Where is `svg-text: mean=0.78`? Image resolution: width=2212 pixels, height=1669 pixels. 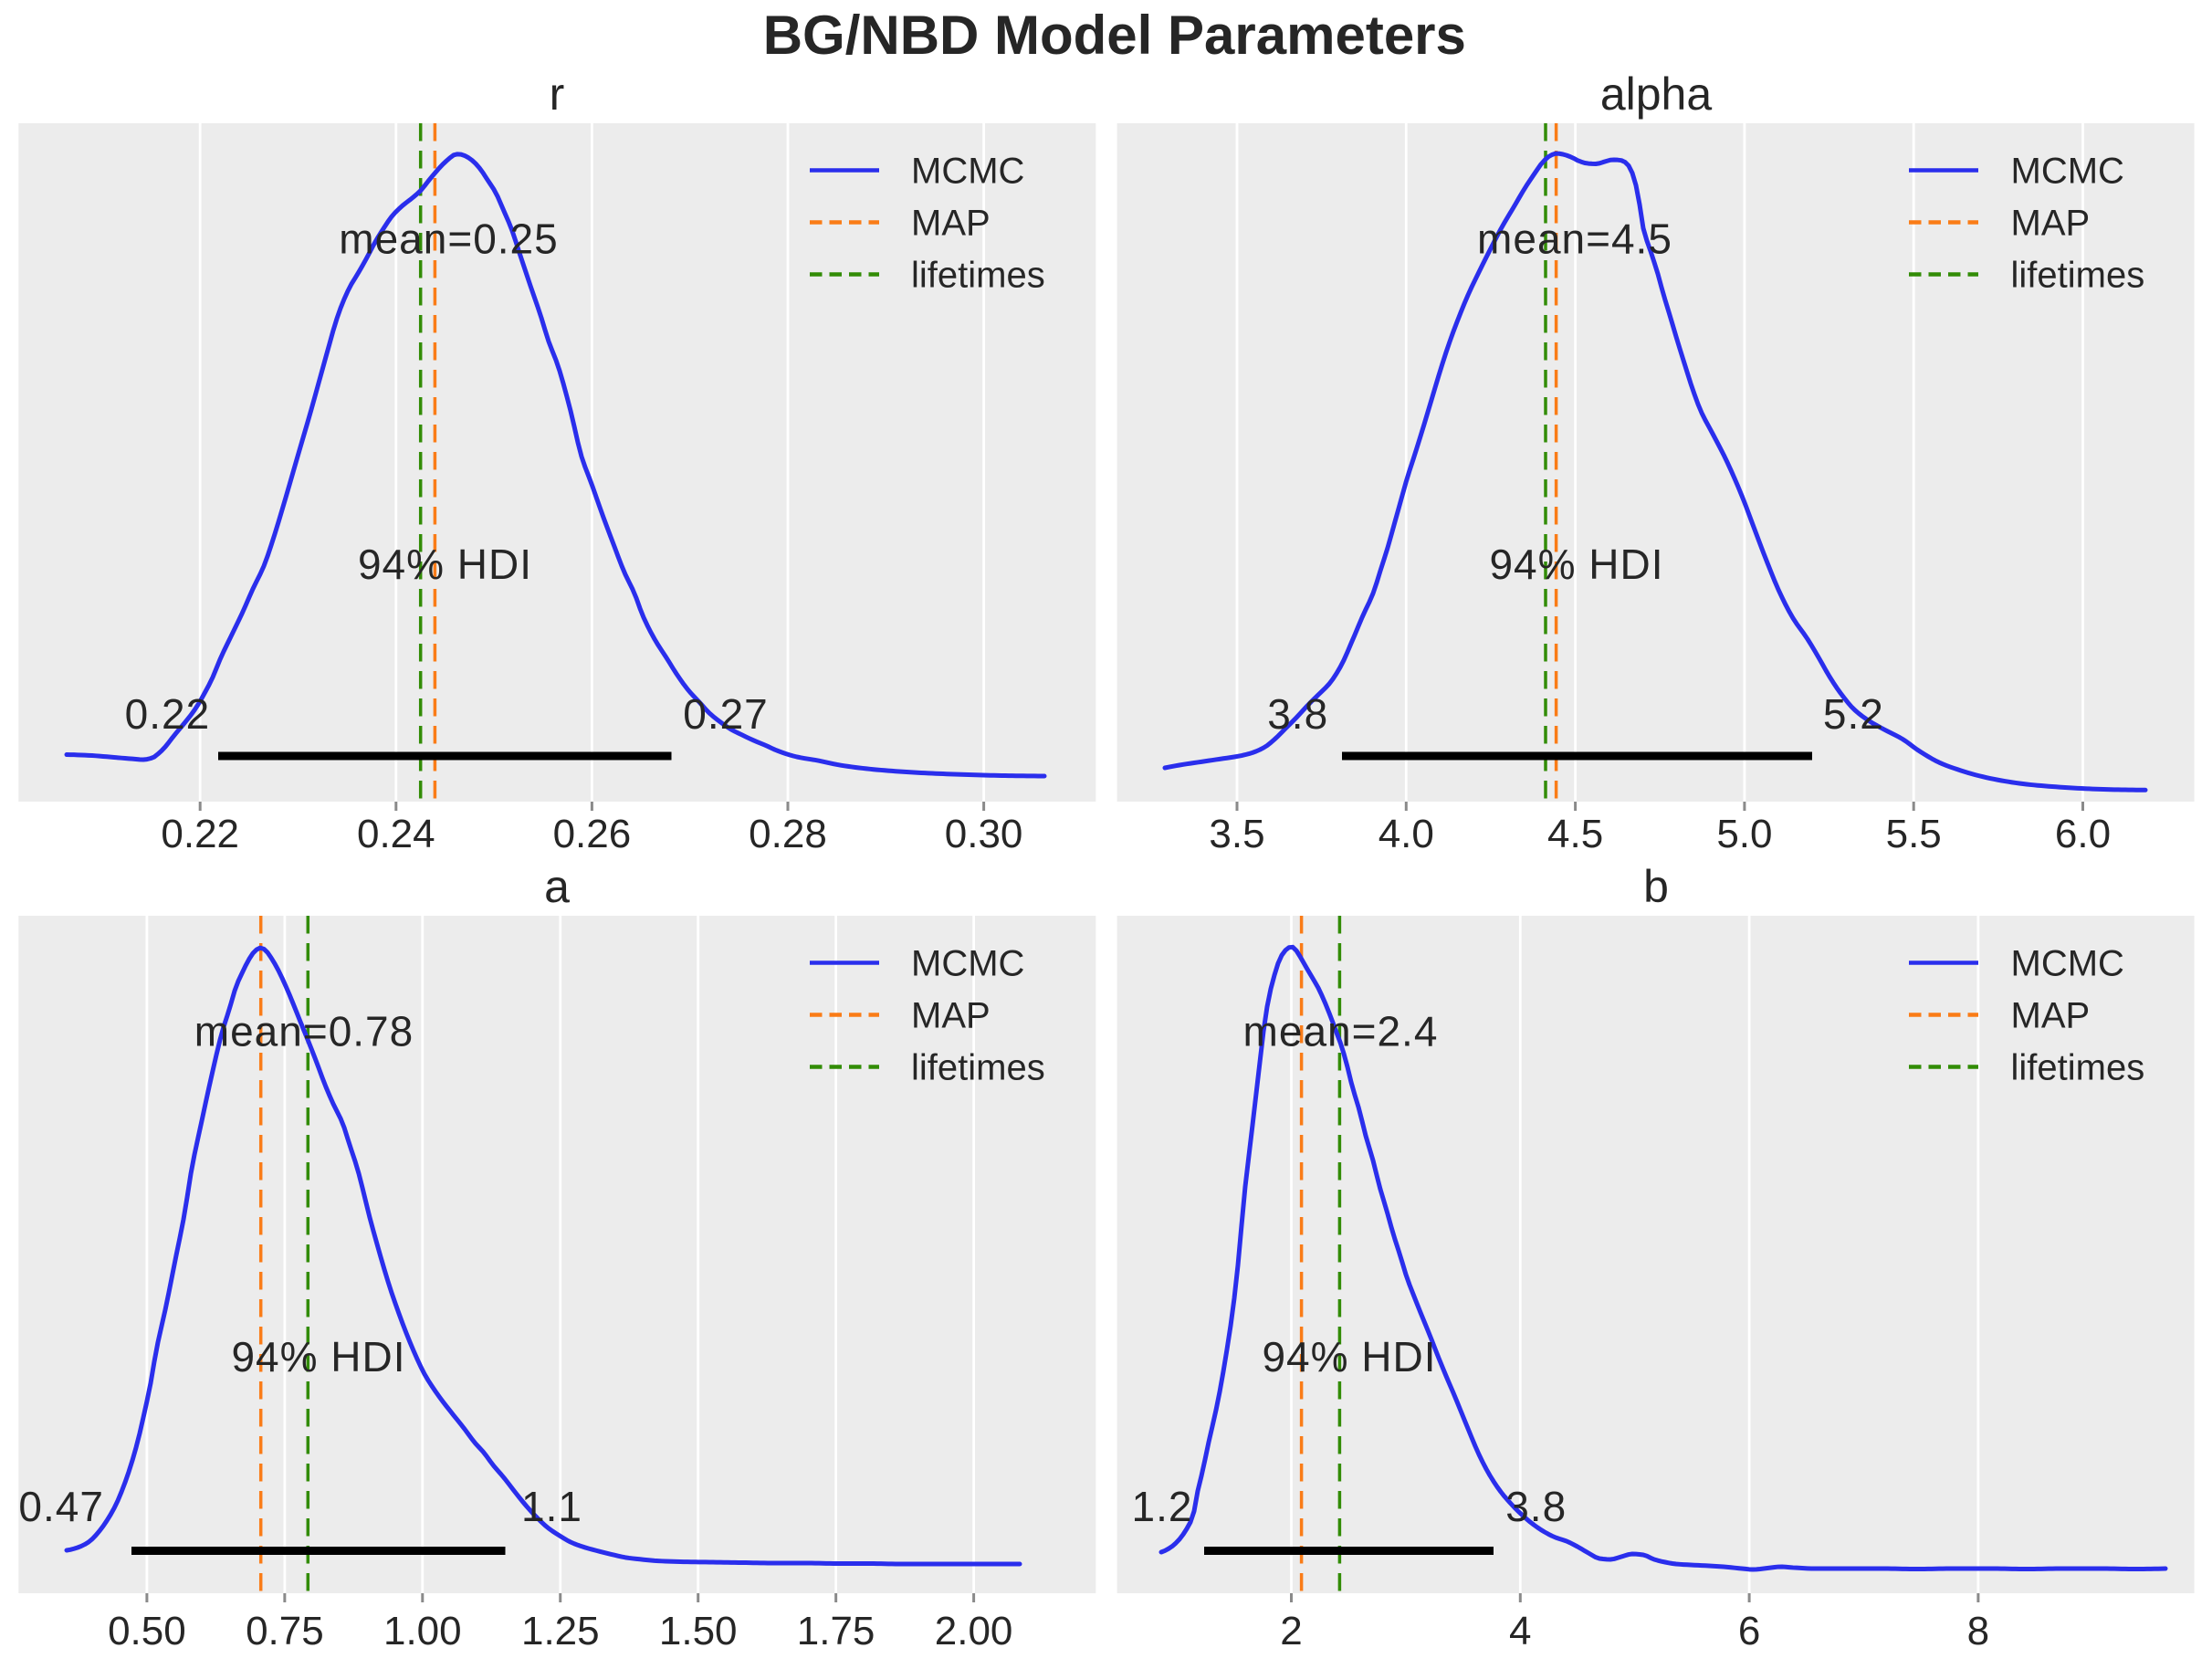
svg-text: mean=0.78 is located at coordinates (304, 1031).